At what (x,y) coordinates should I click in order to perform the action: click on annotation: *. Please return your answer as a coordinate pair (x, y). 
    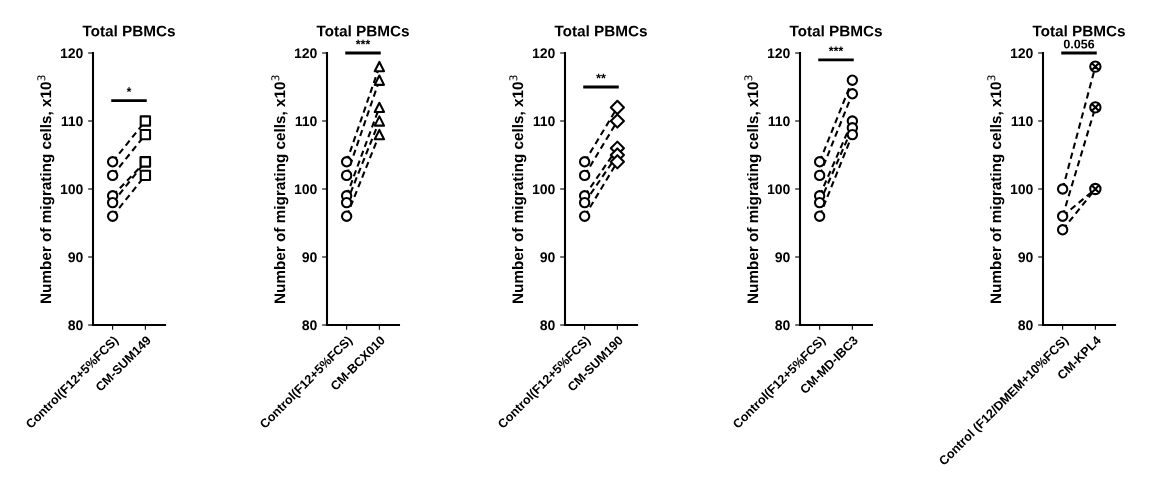
    Looking at the image, I should click on (129, 90).